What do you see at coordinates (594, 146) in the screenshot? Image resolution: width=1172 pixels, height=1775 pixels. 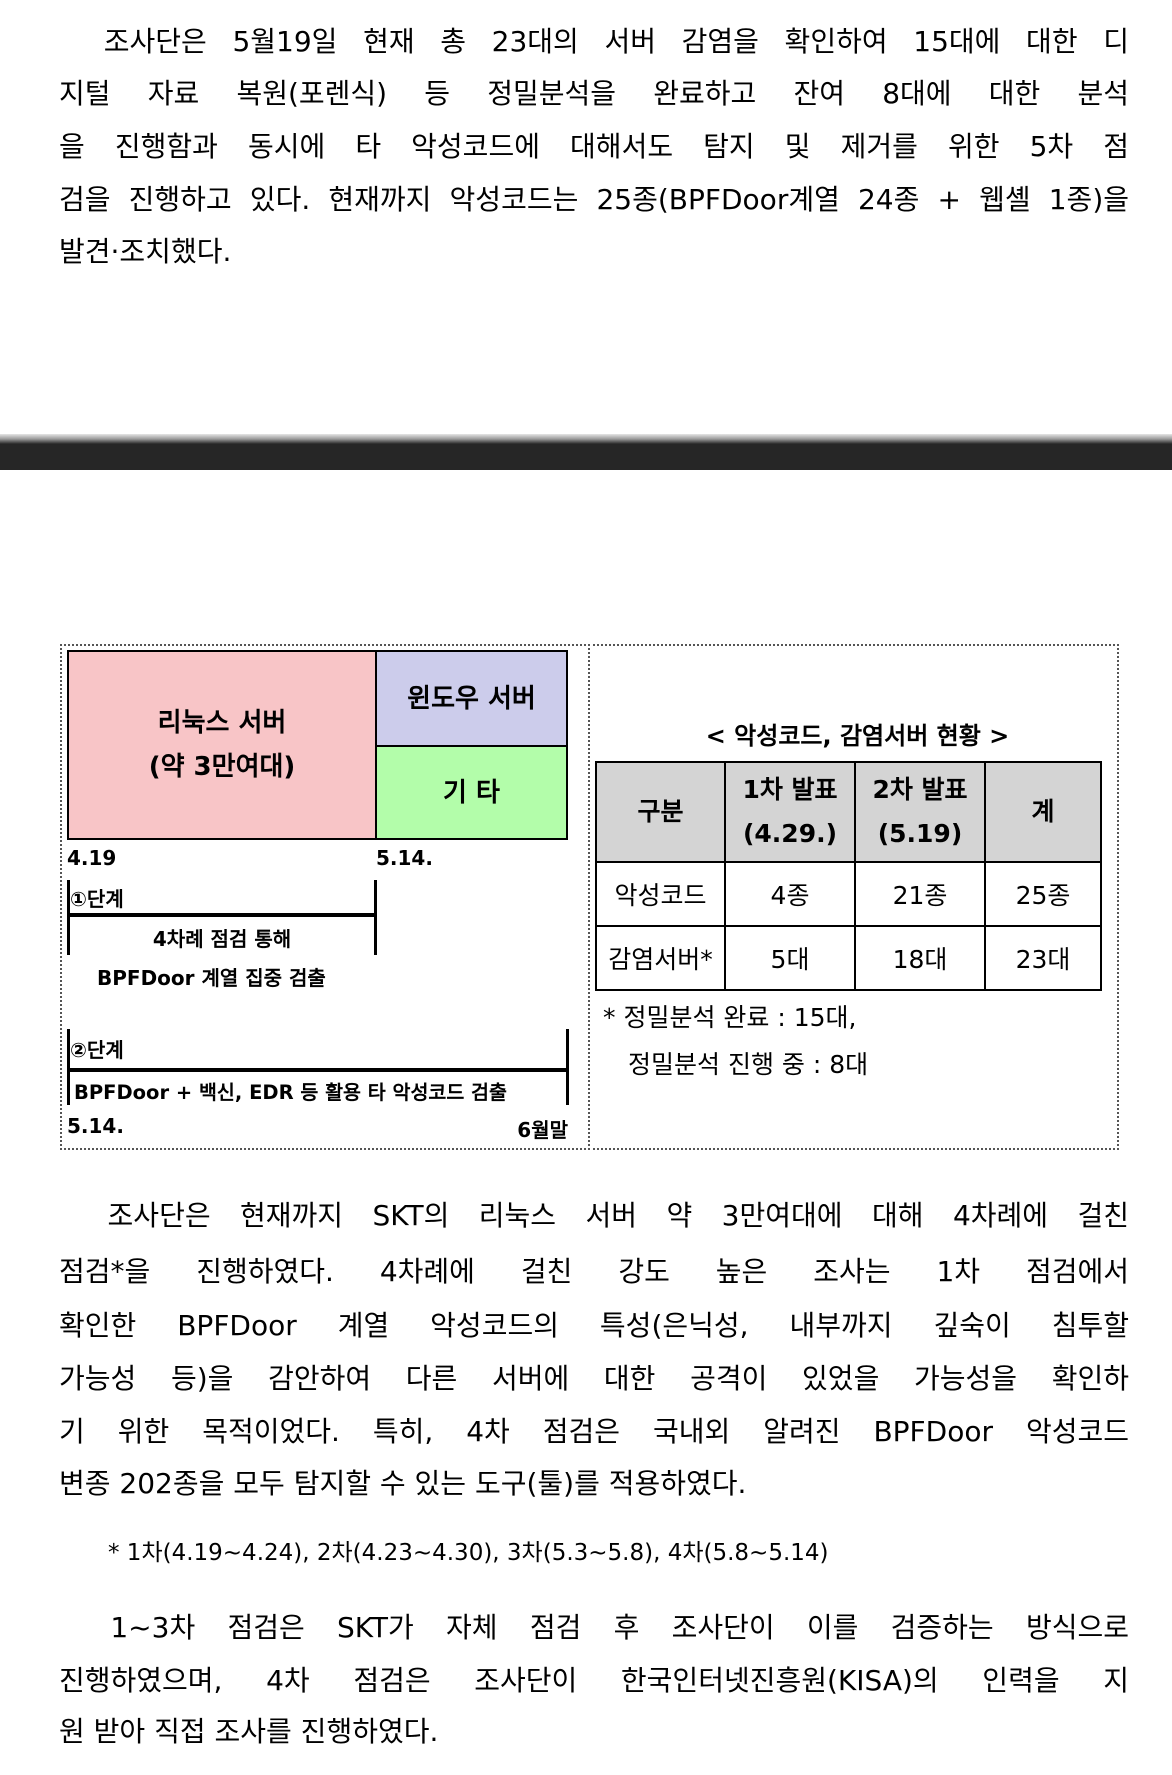 I see `text-line: 을 진행함과 동시에 타 악성코드에 대해서도 탐지 및 제거를 위한 5차 점` at bounding box center [594, 146].